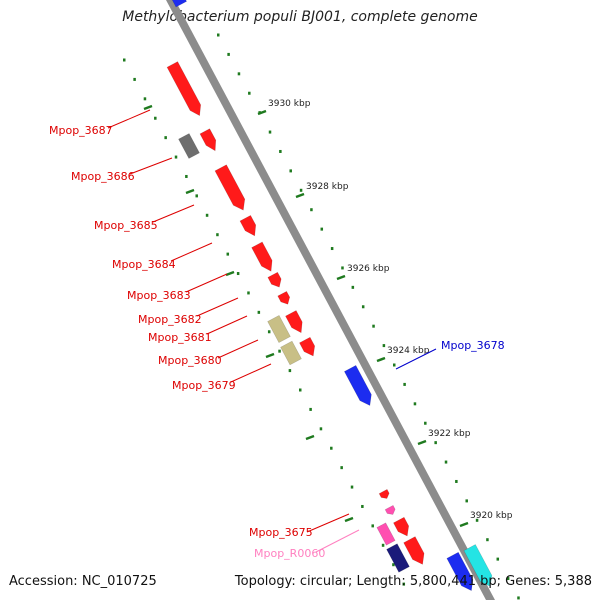 This screenshot has width=600, height=600. I want to click on gene-label: Mpop_3678, so click(473, 345).